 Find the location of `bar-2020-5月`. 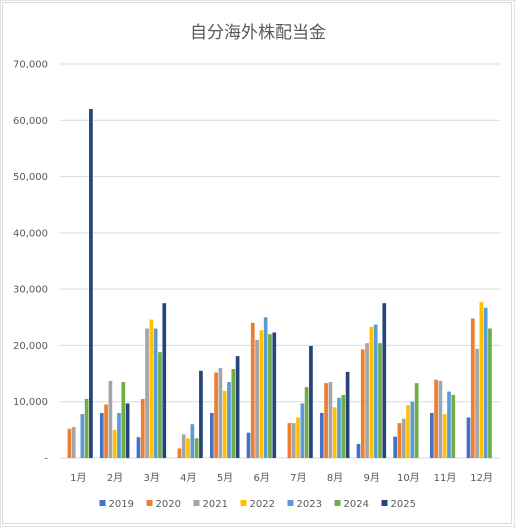

bar-2020-5月 is located at coordinates (216, 415).